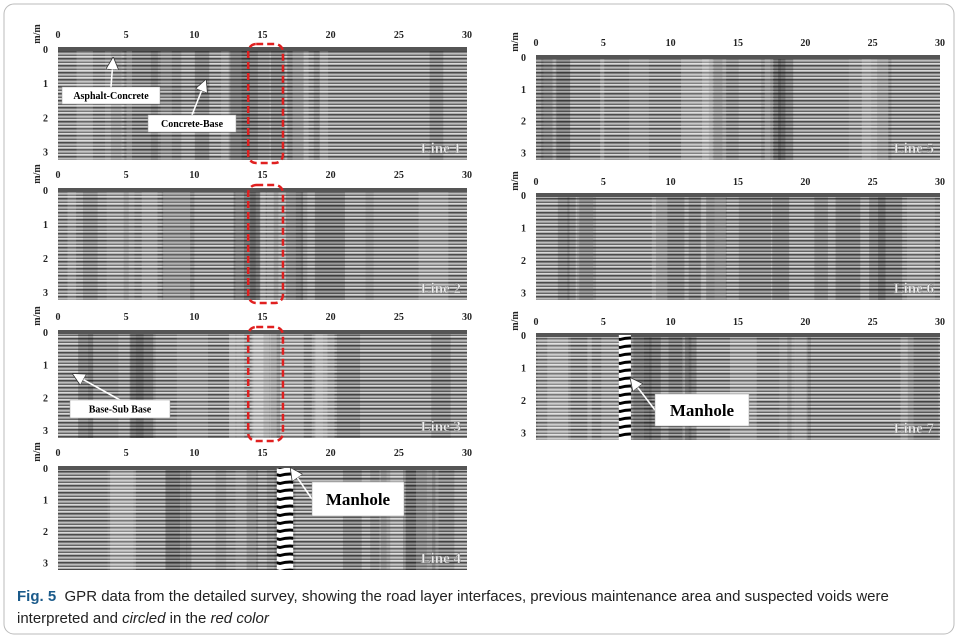 Image resolution: width=958 pixels, height=638 pixels. I want to click on caption-label: Fig. 5, so click(37, 596).